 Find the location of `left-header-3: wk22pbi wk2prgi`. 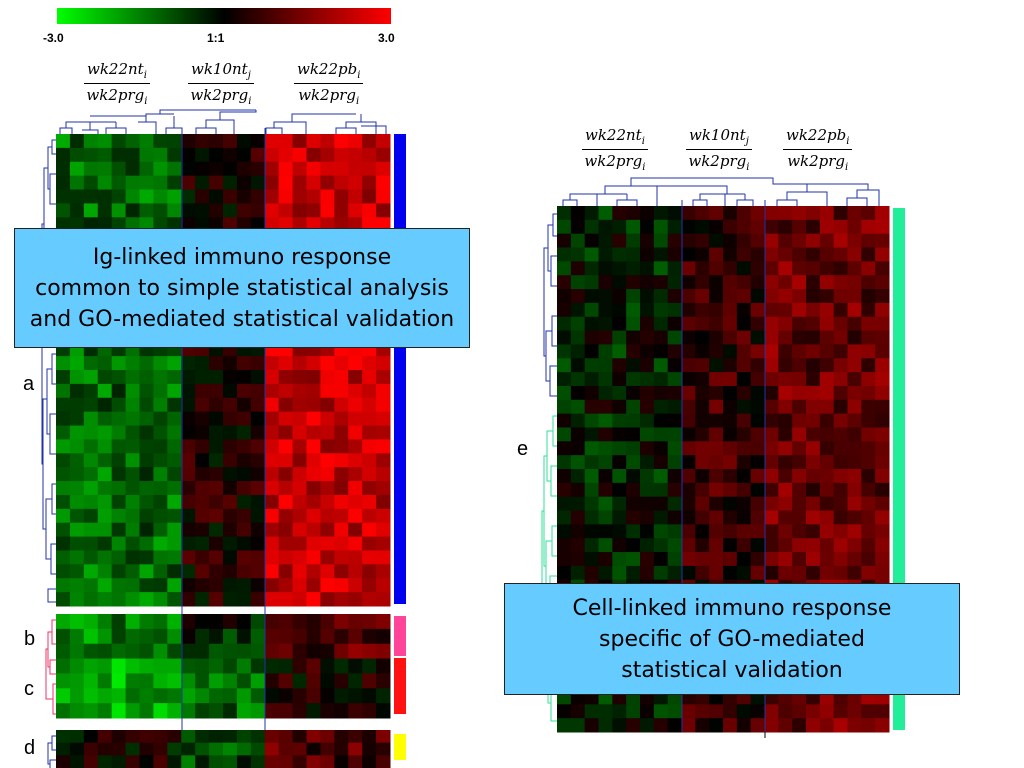

left-header-3: wk22pbi wk2prgi is located at coordinates (329, 83).